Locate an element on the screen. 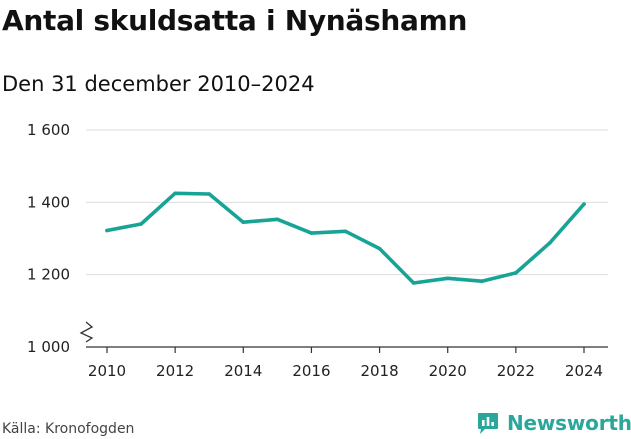 Image resolution: width=631 pixels, height=439 pixels. x-tick-label: 2016 is located at coordinates (311, 371).